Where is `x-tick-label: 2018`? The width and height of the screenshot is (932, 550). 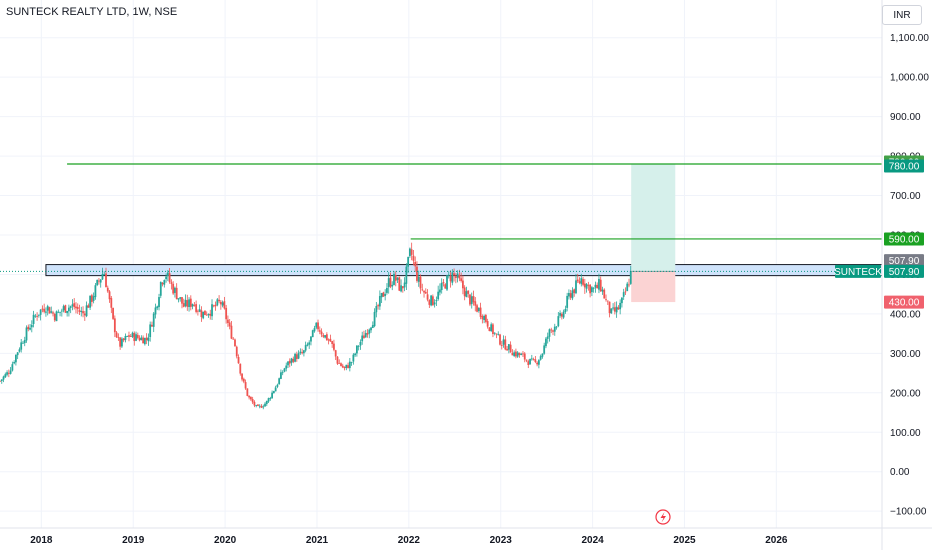 x-tick-label: 2018 is located at coordinates (41, 540).